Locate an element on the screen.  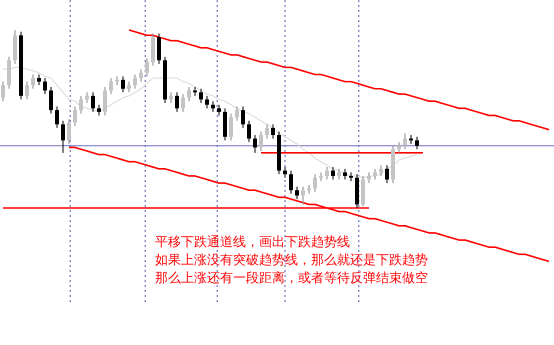
text: 如果上涨没有突破趋势线，那么就还是下跌趋势 is located at coordinates (291, 260).